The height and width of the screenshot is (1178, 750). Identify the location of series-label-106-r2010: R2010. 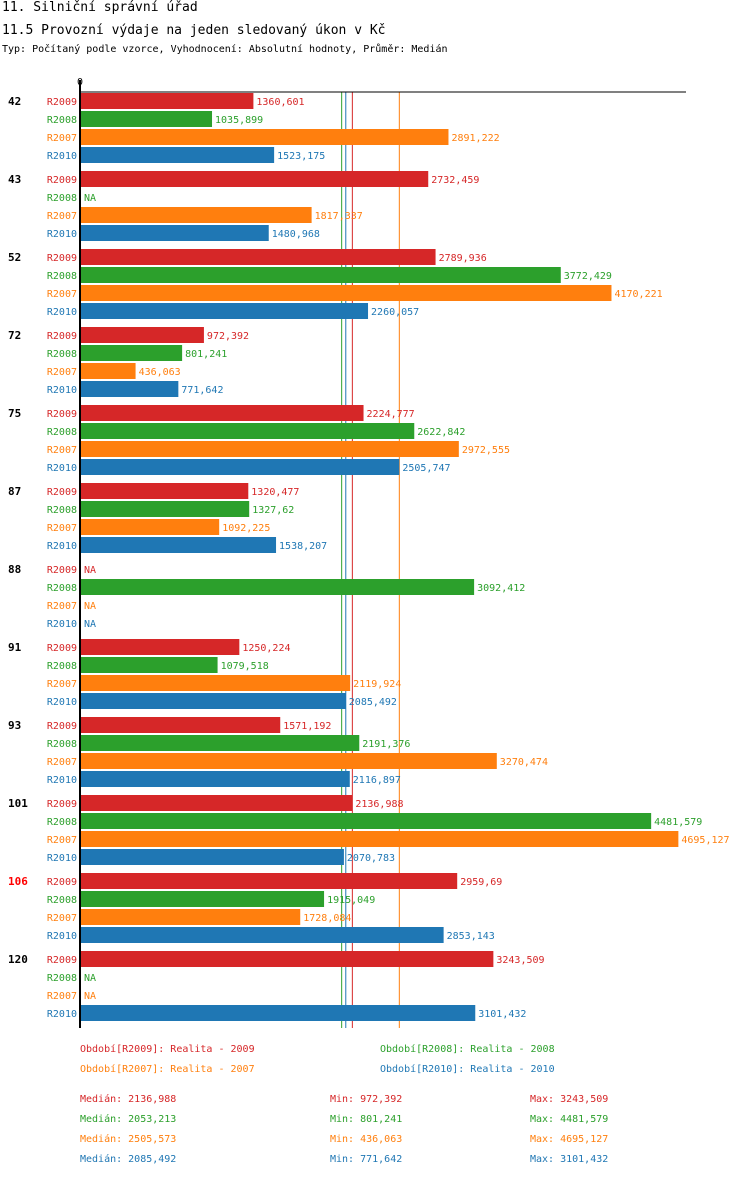
(62, 936).